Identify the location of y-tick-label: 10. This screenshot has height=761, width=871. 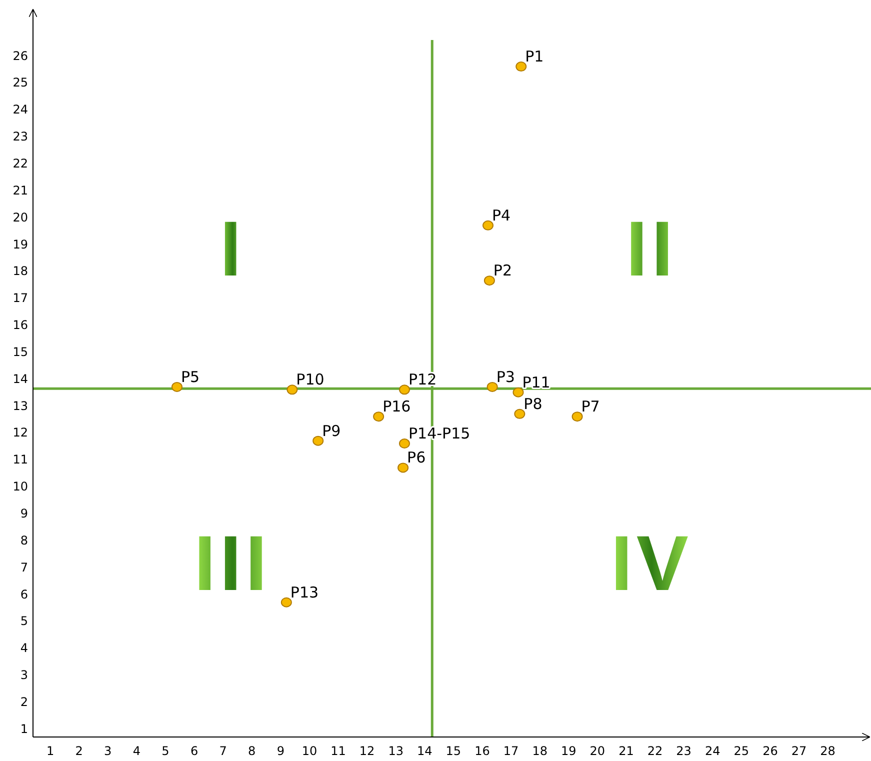
(20, 487).